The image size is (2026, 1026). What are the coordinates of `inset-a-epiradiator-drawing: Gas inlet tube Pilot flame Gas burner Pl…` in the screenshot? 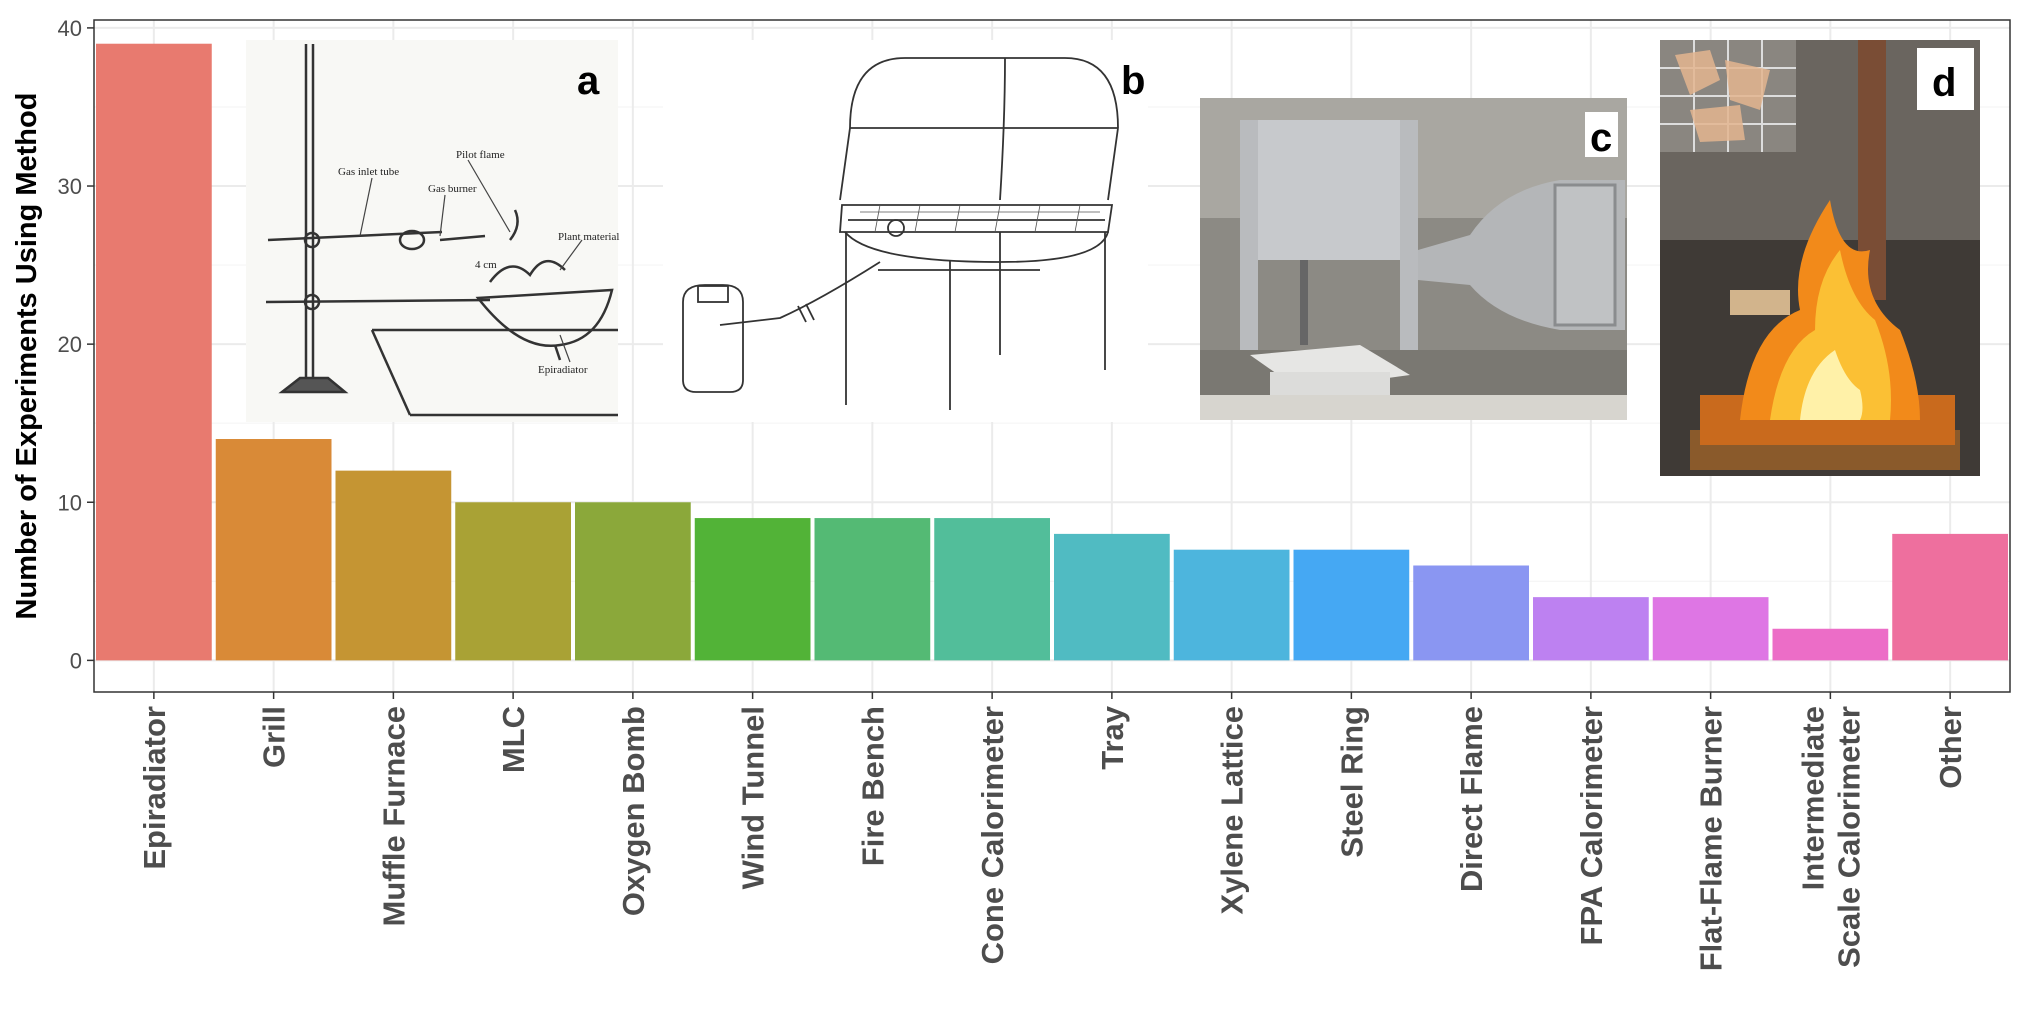 It's located at (432, 231).